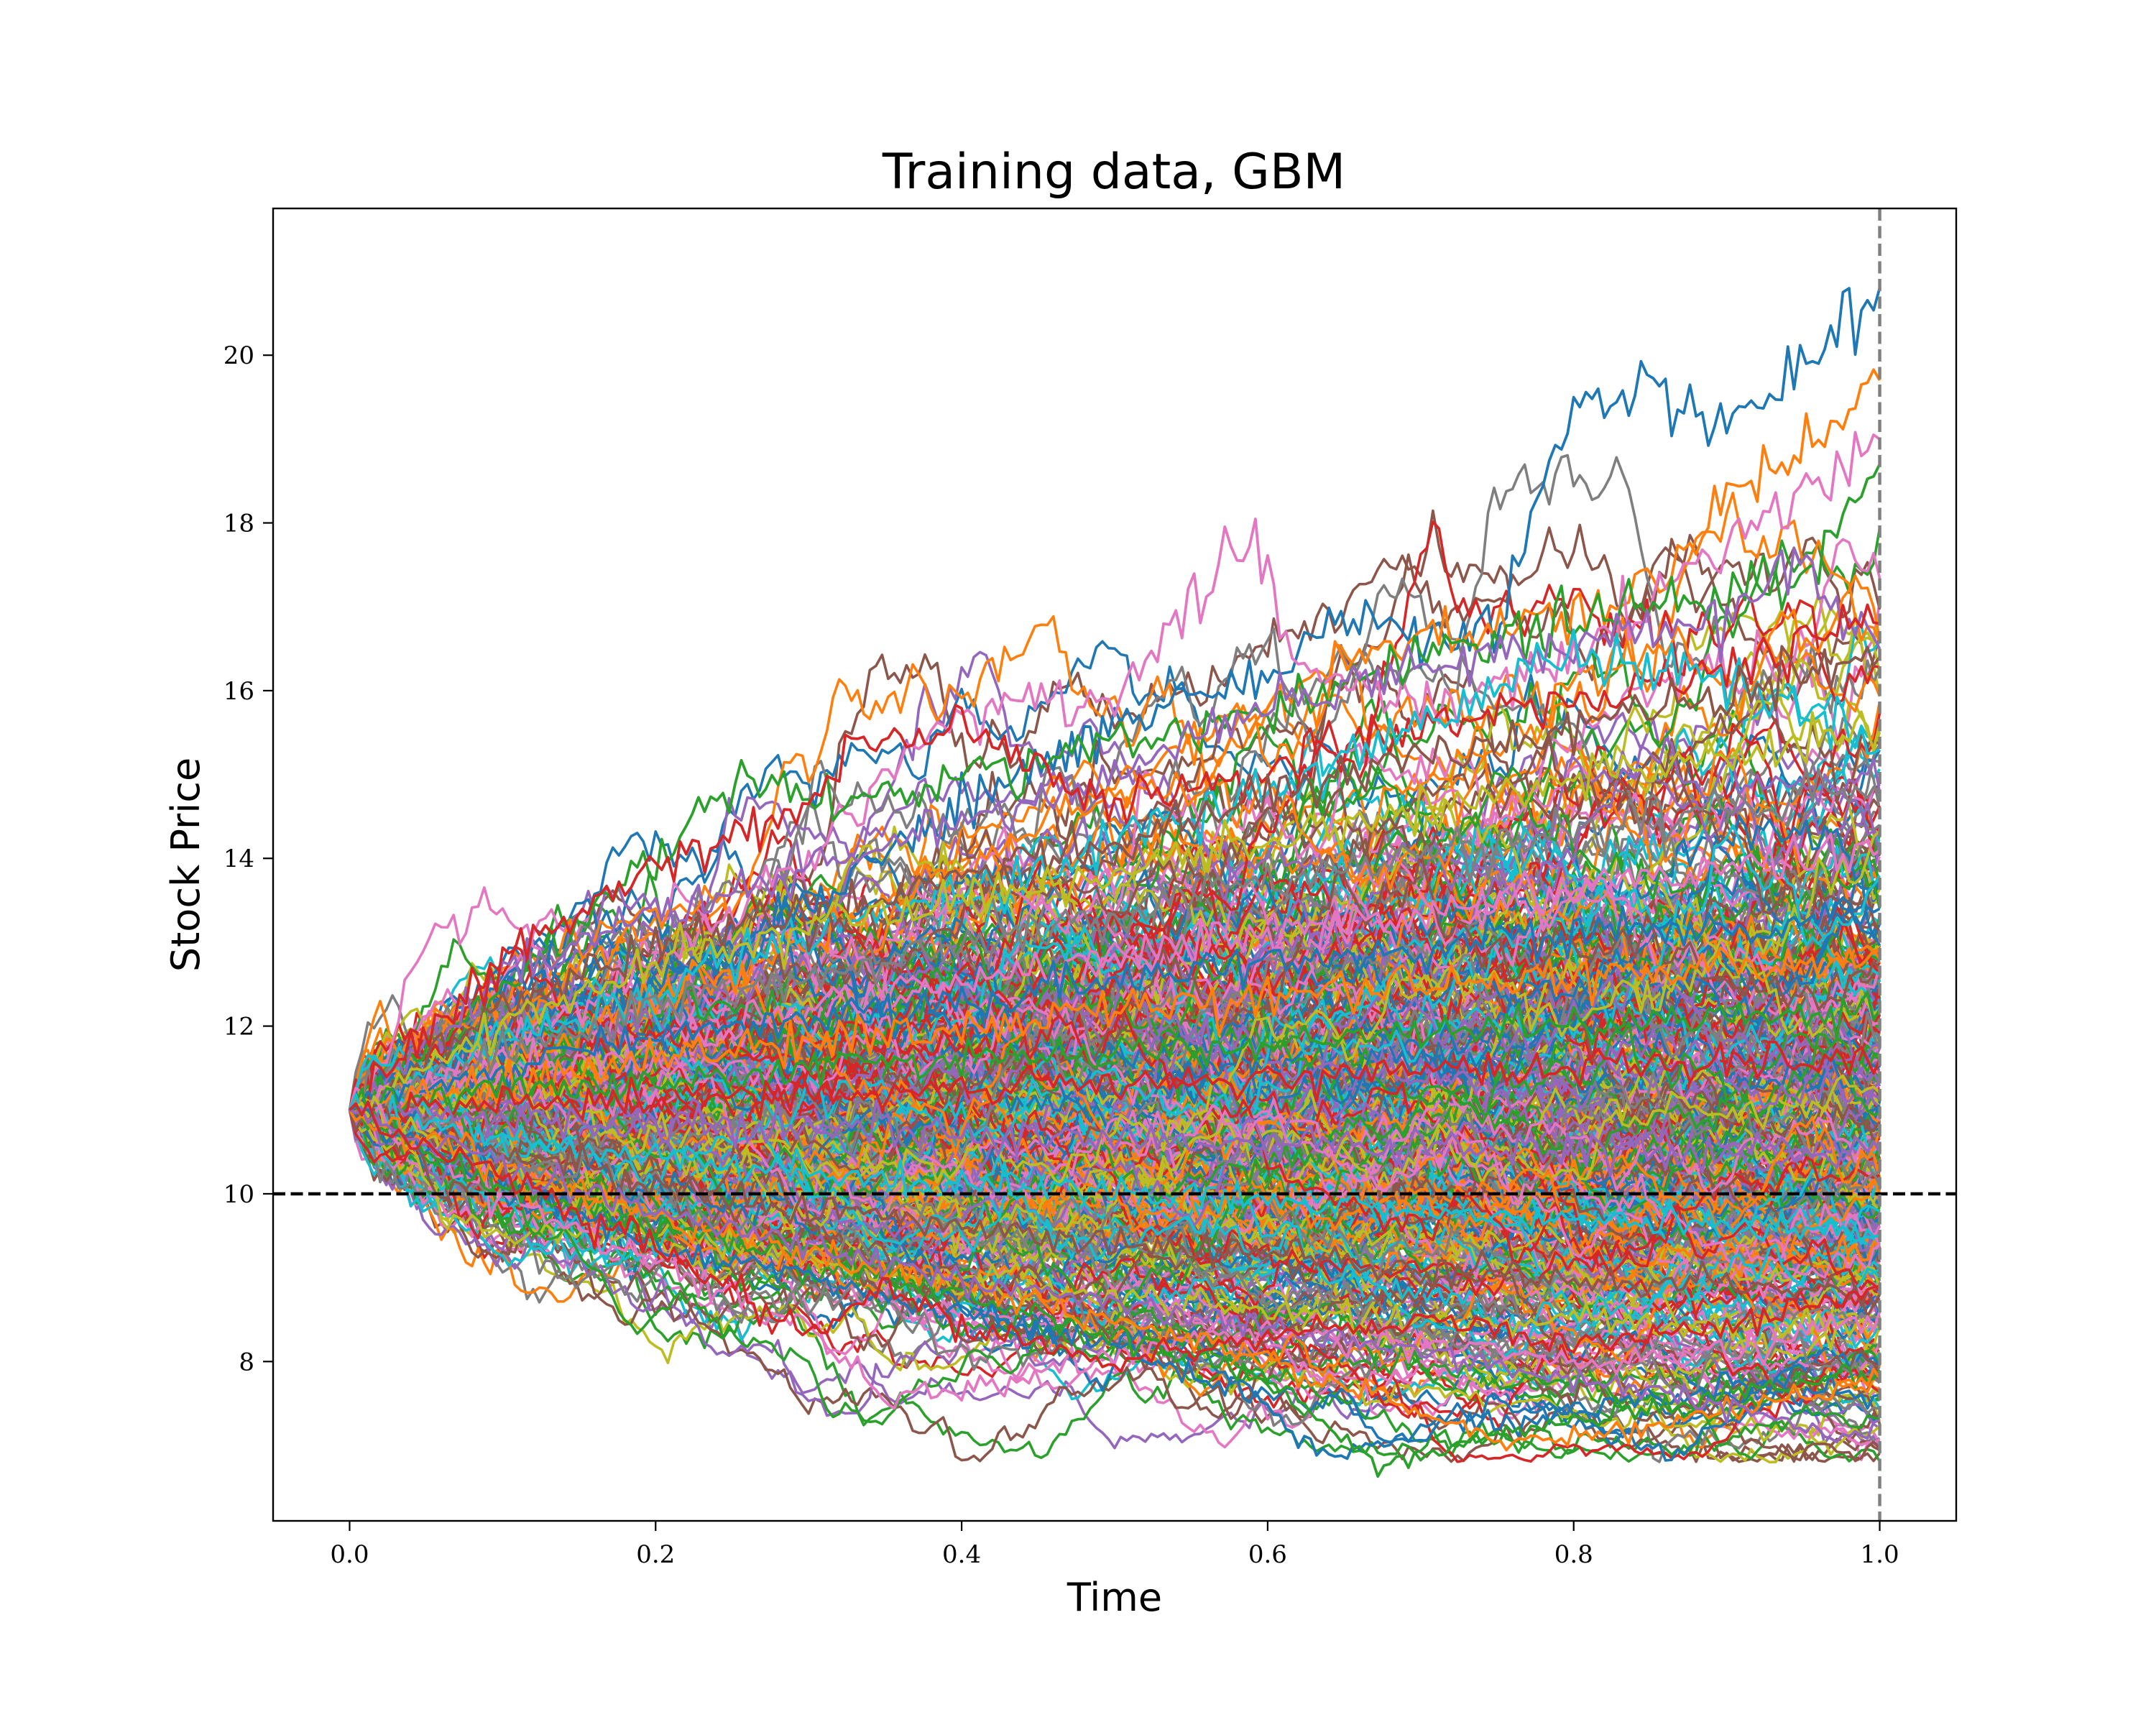 Image resolution: width=2156 pixels, height=1725 pixels. I want to click on y-tick-label: 12, so click(239, 1027).